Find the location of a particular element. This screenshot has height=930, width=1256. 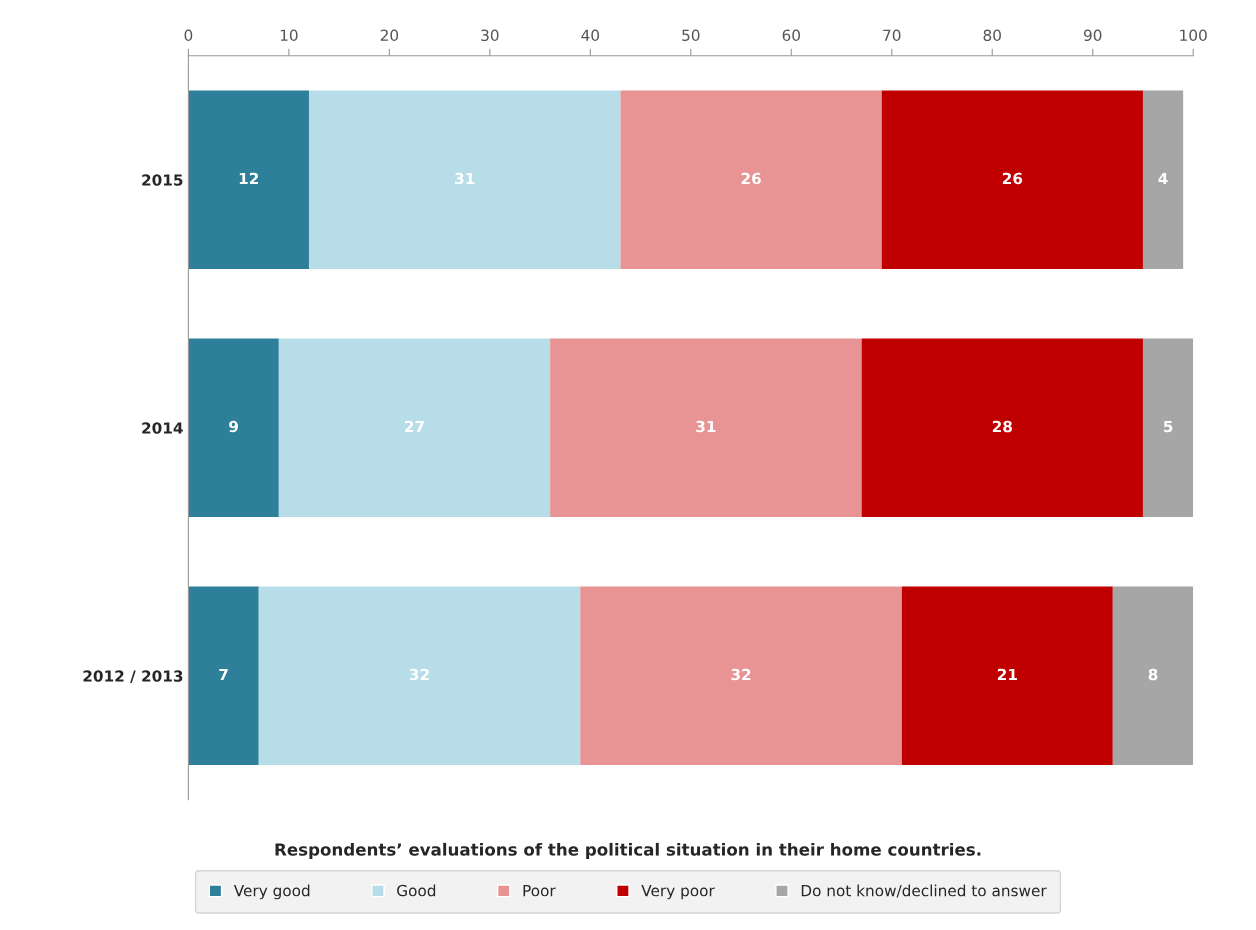

data-label: 7 is located at coordinates (223, 674).